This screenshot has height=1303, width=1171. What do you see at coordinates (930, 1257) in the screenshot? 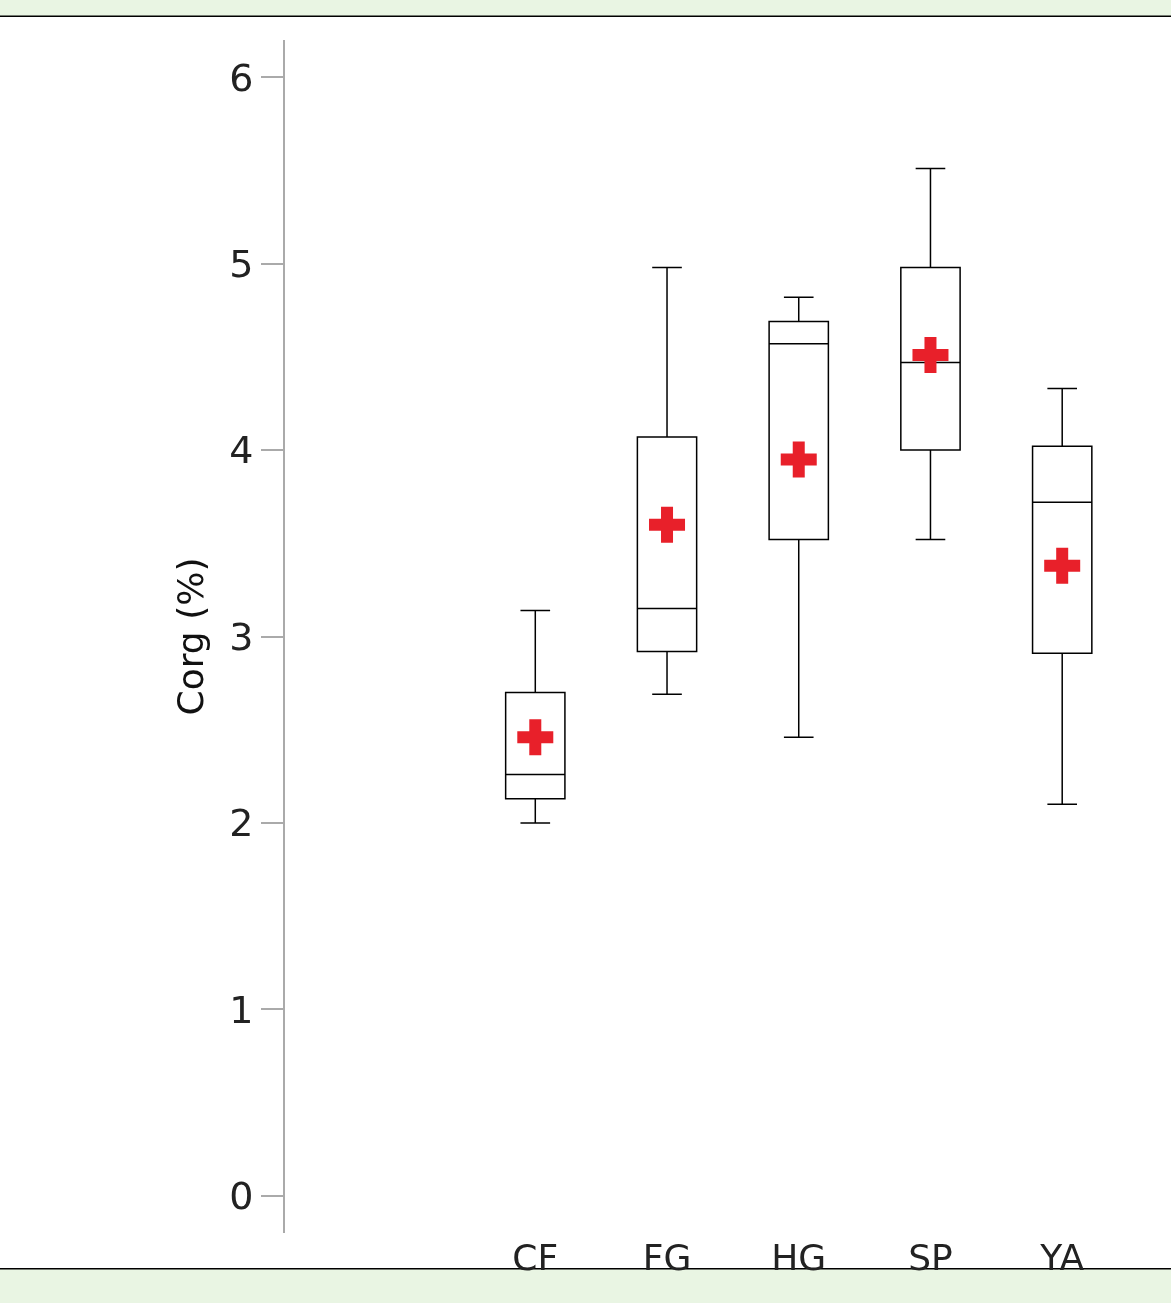
I see `x-tick-label: SP` at bounding box center [930, 1257].